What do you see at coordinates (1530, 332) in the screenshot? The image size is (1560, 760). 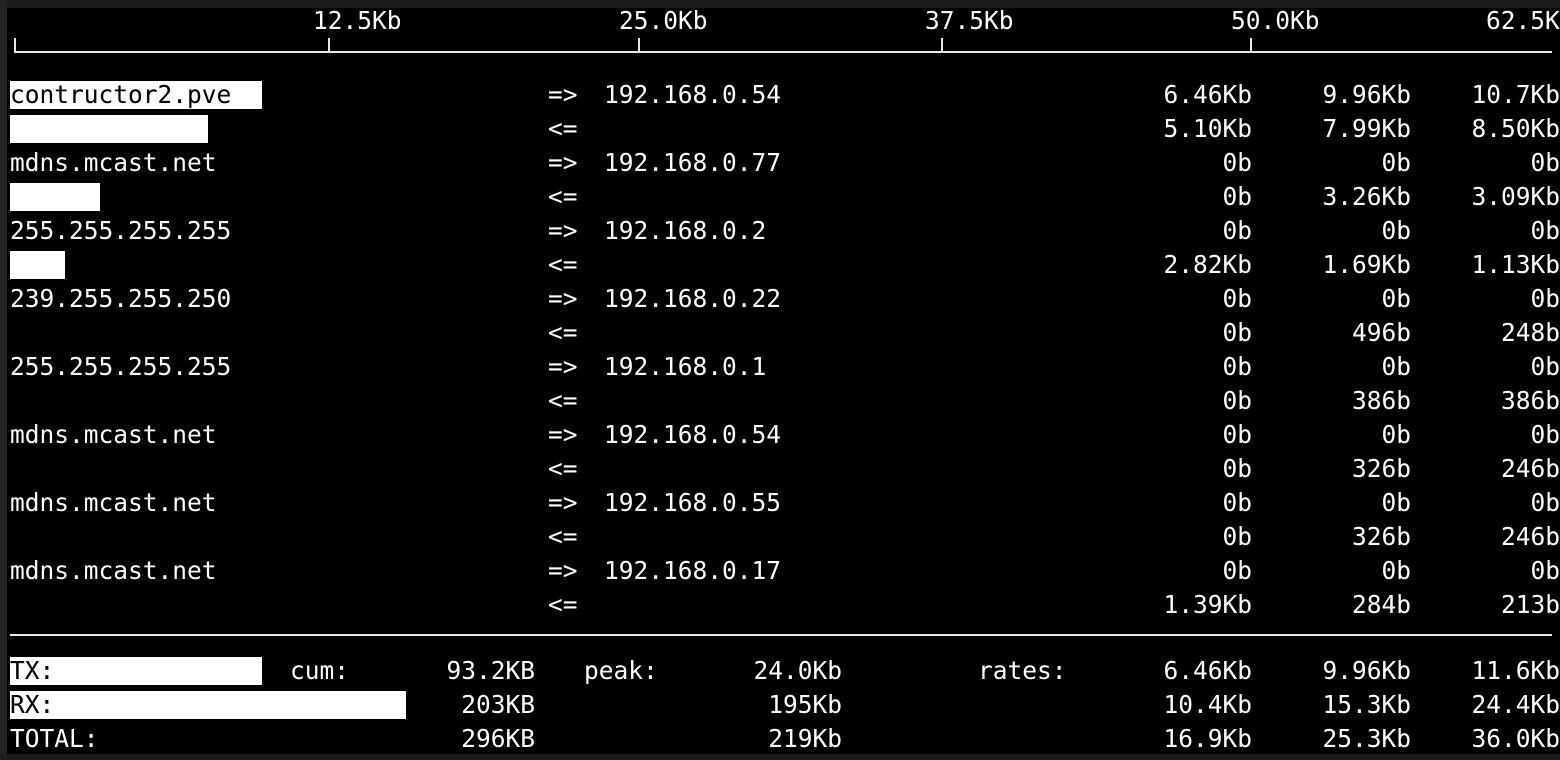 I see `rx-rate-3: 248b` at bounding box center [1530, 332].